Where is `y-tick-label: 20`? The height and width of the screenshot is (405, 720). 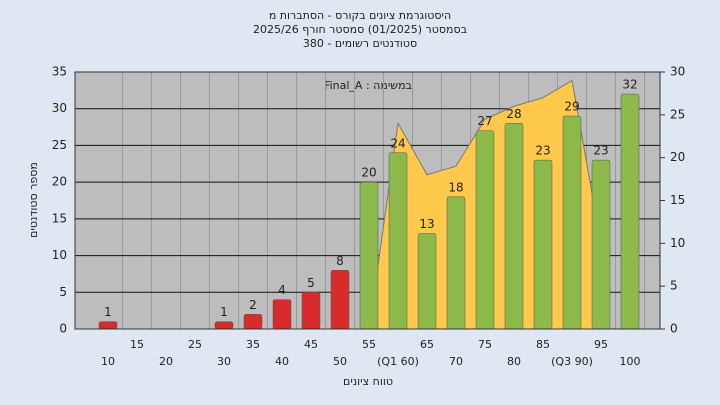
y-tick-label: 20 is located at coordinates (59, 182).